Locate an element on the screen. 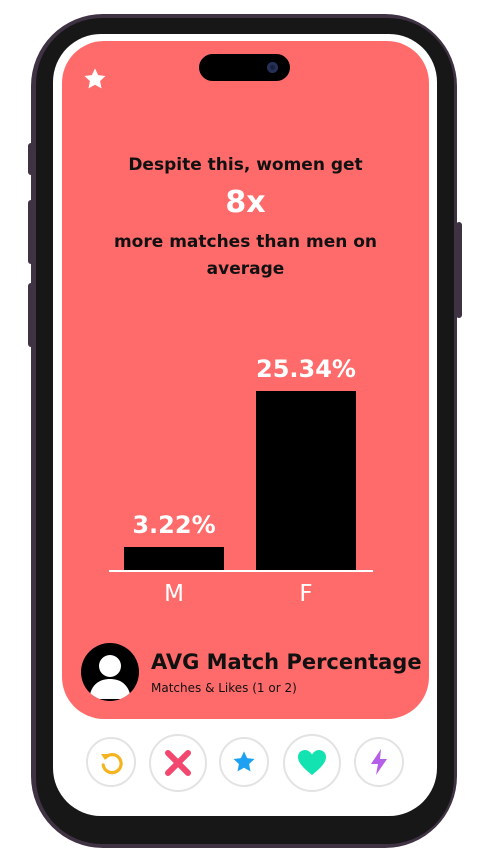 The height and width of the screenshot is (860, 490). nope-icon is located at coordinates (178, 763).